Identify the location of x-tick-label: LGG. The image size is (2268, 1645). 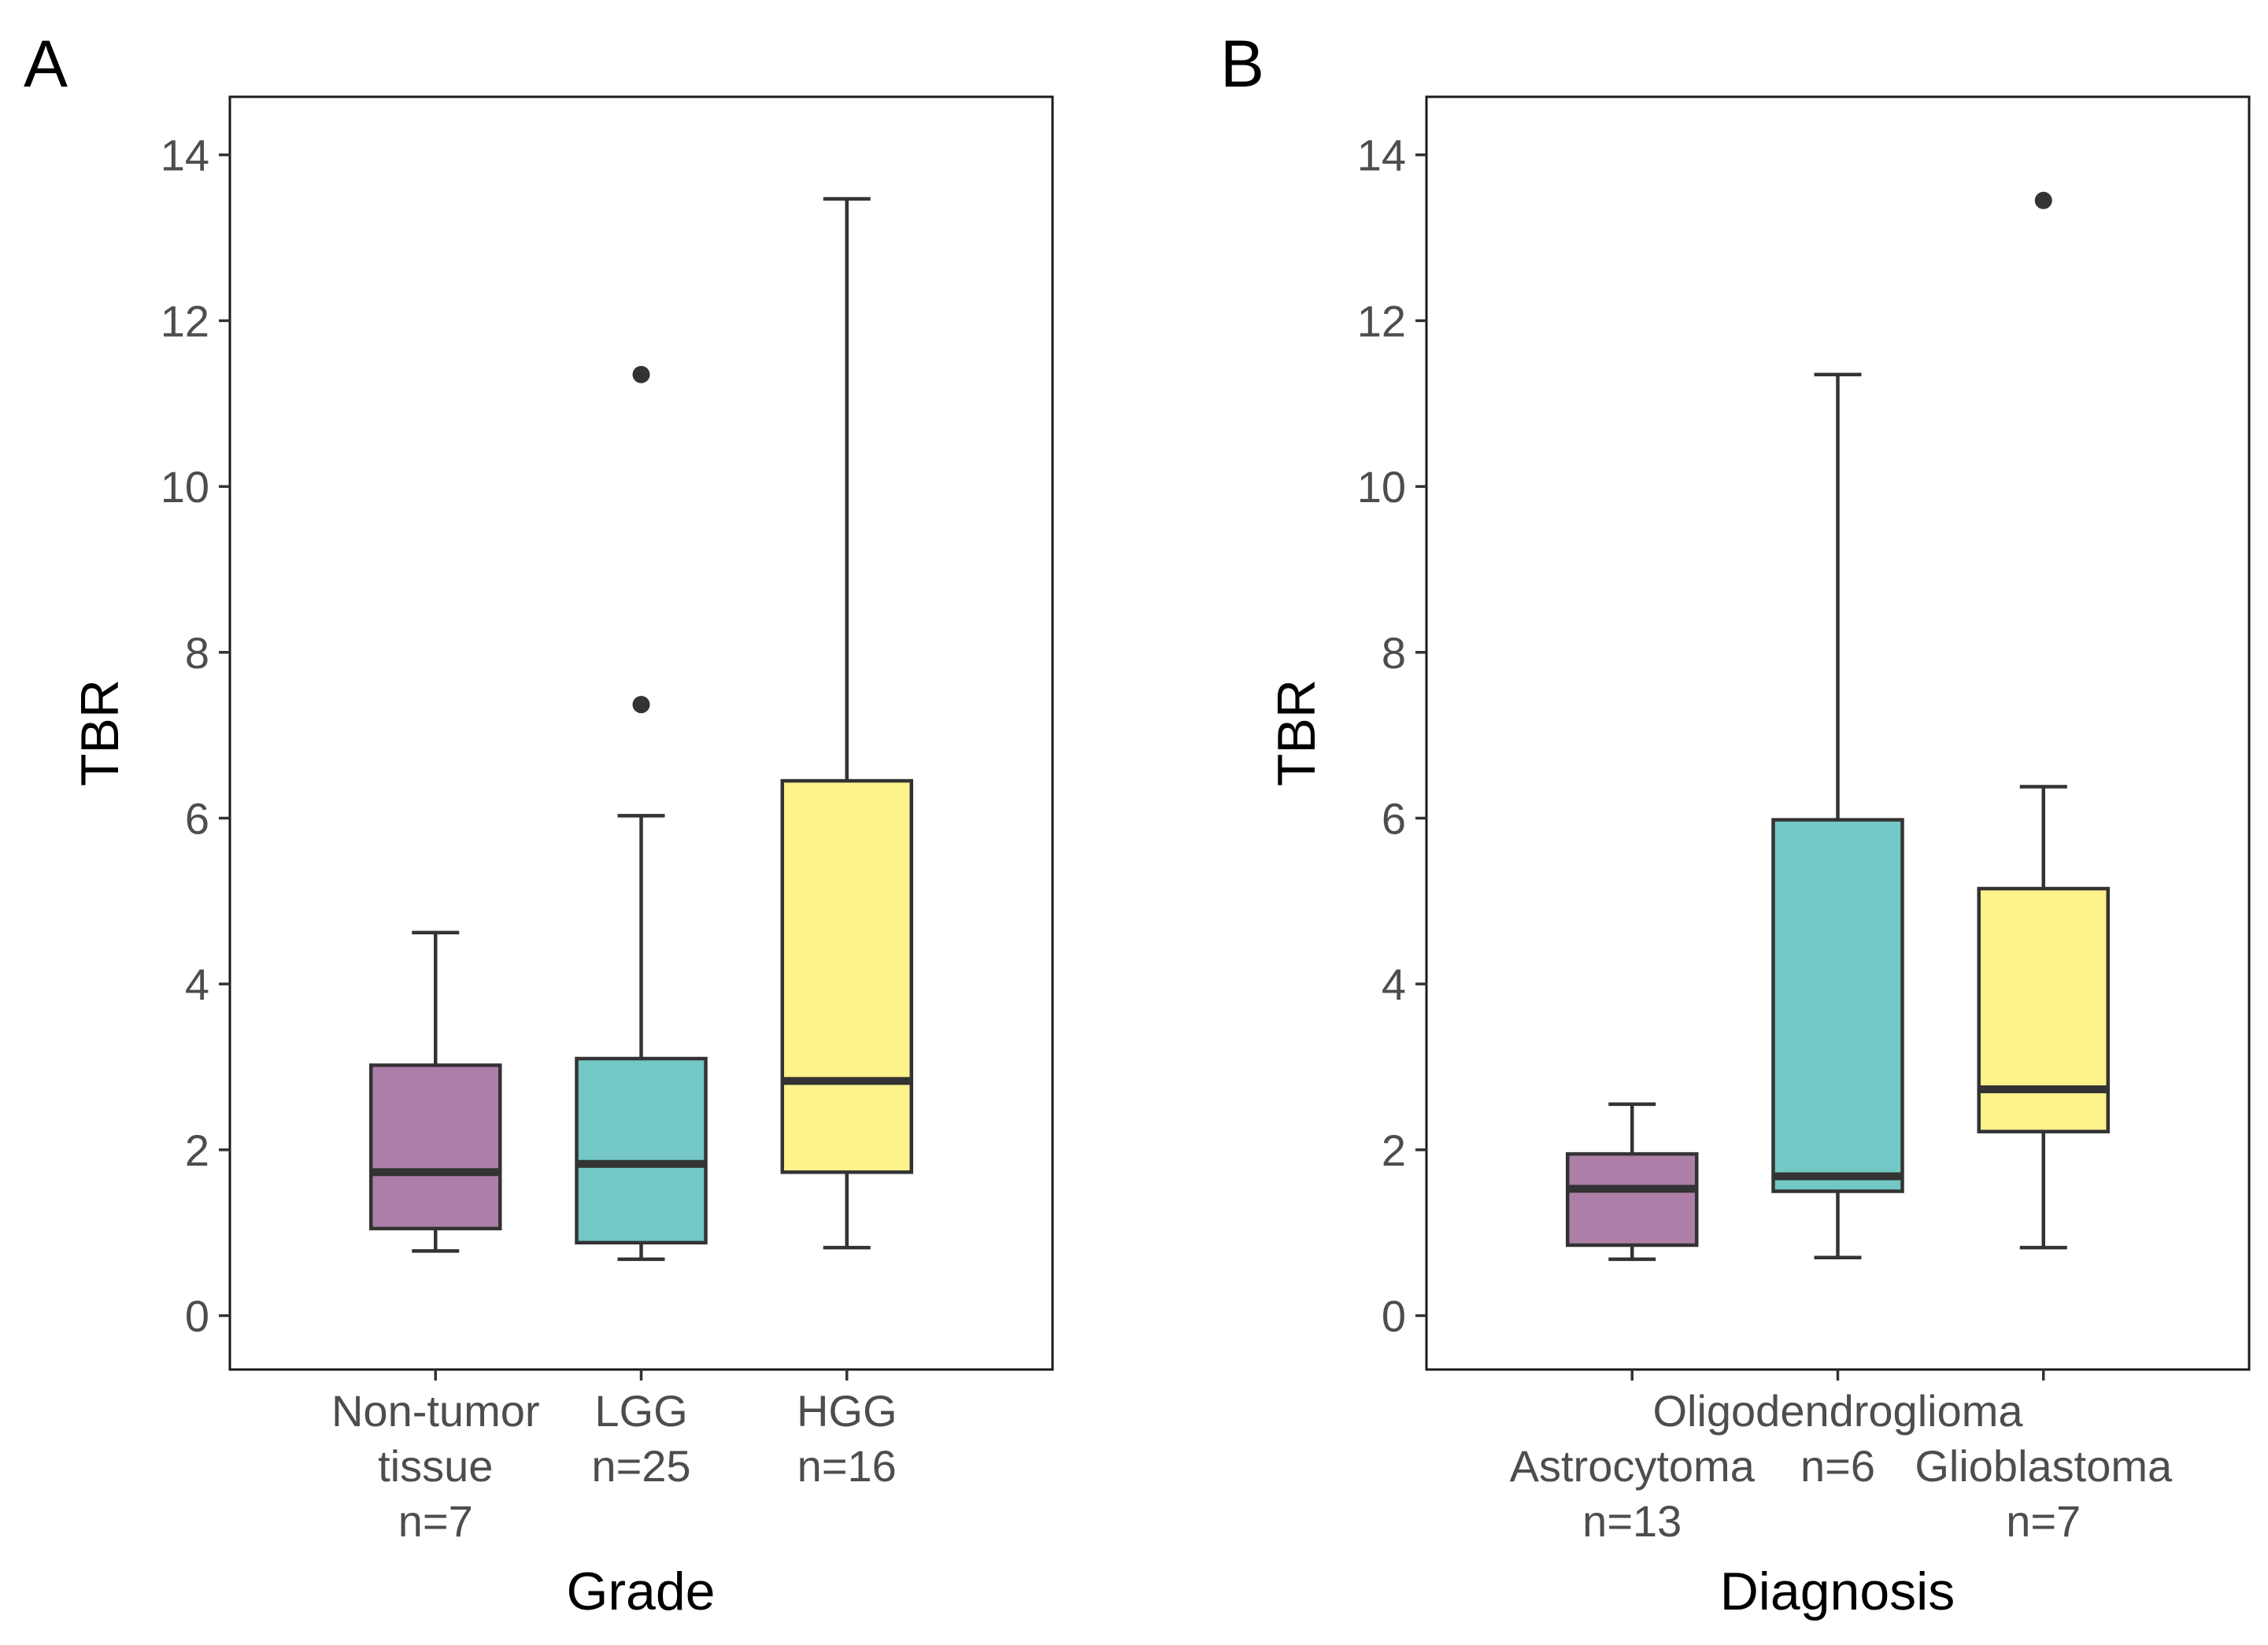
(641, 1411).